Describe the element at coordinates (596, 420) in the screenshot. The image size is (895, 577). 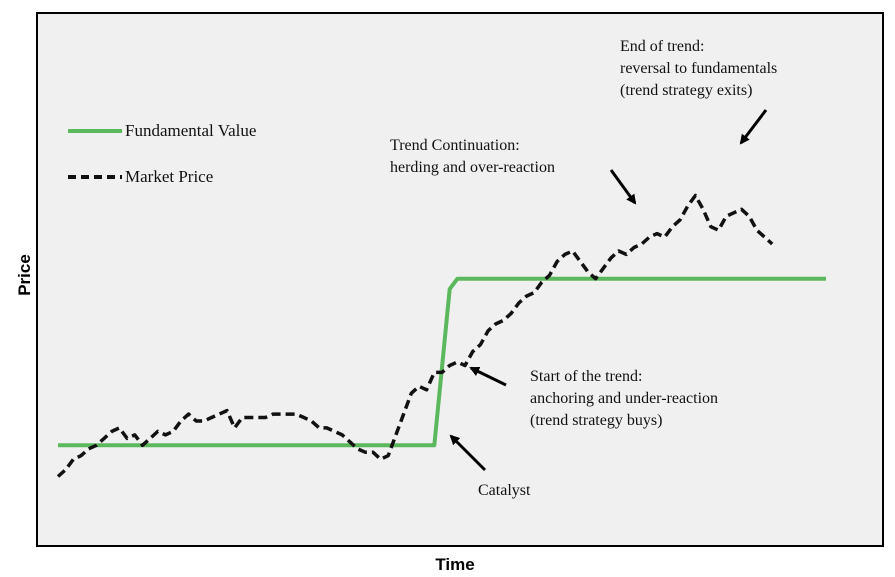
I see `start-line-3: (trend strategy buys)` at that location.